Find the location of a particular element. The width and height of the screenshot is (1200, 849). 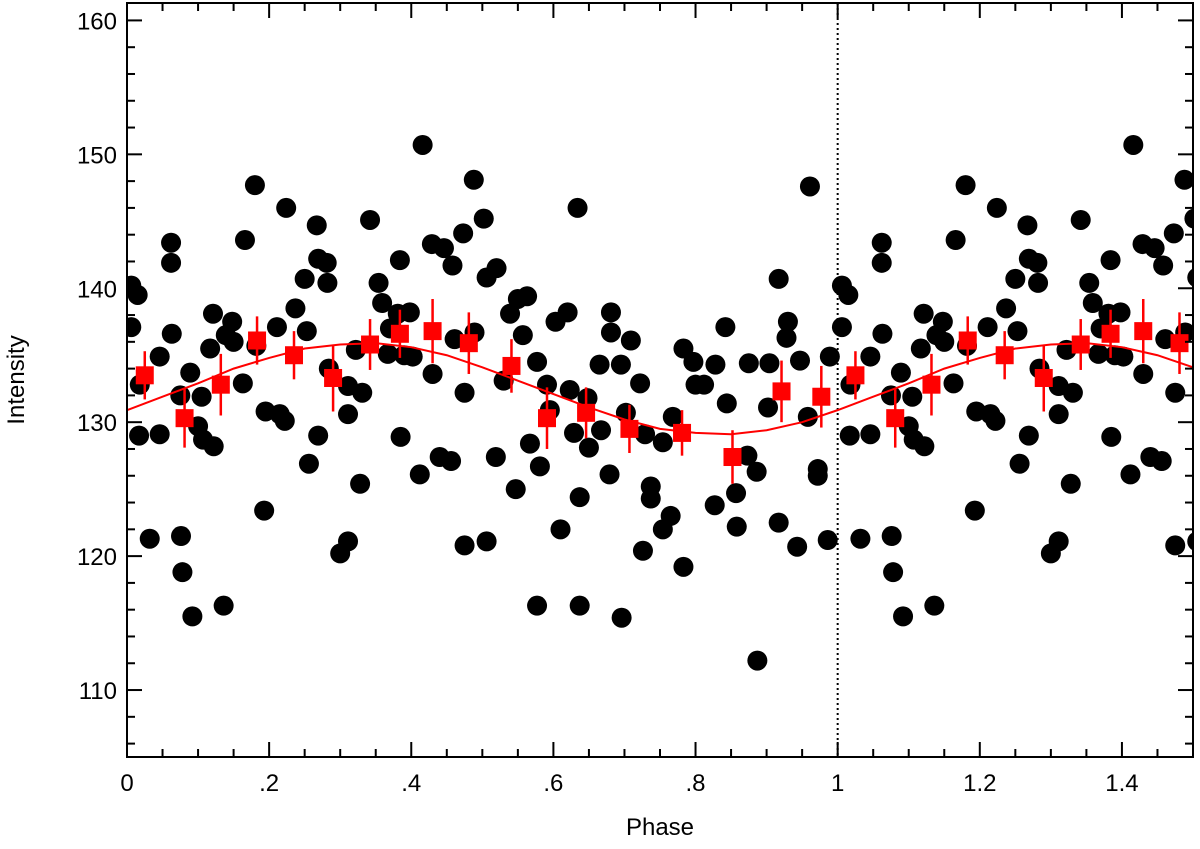

x-tick-label: .8 is located at coordinates (696, 783).